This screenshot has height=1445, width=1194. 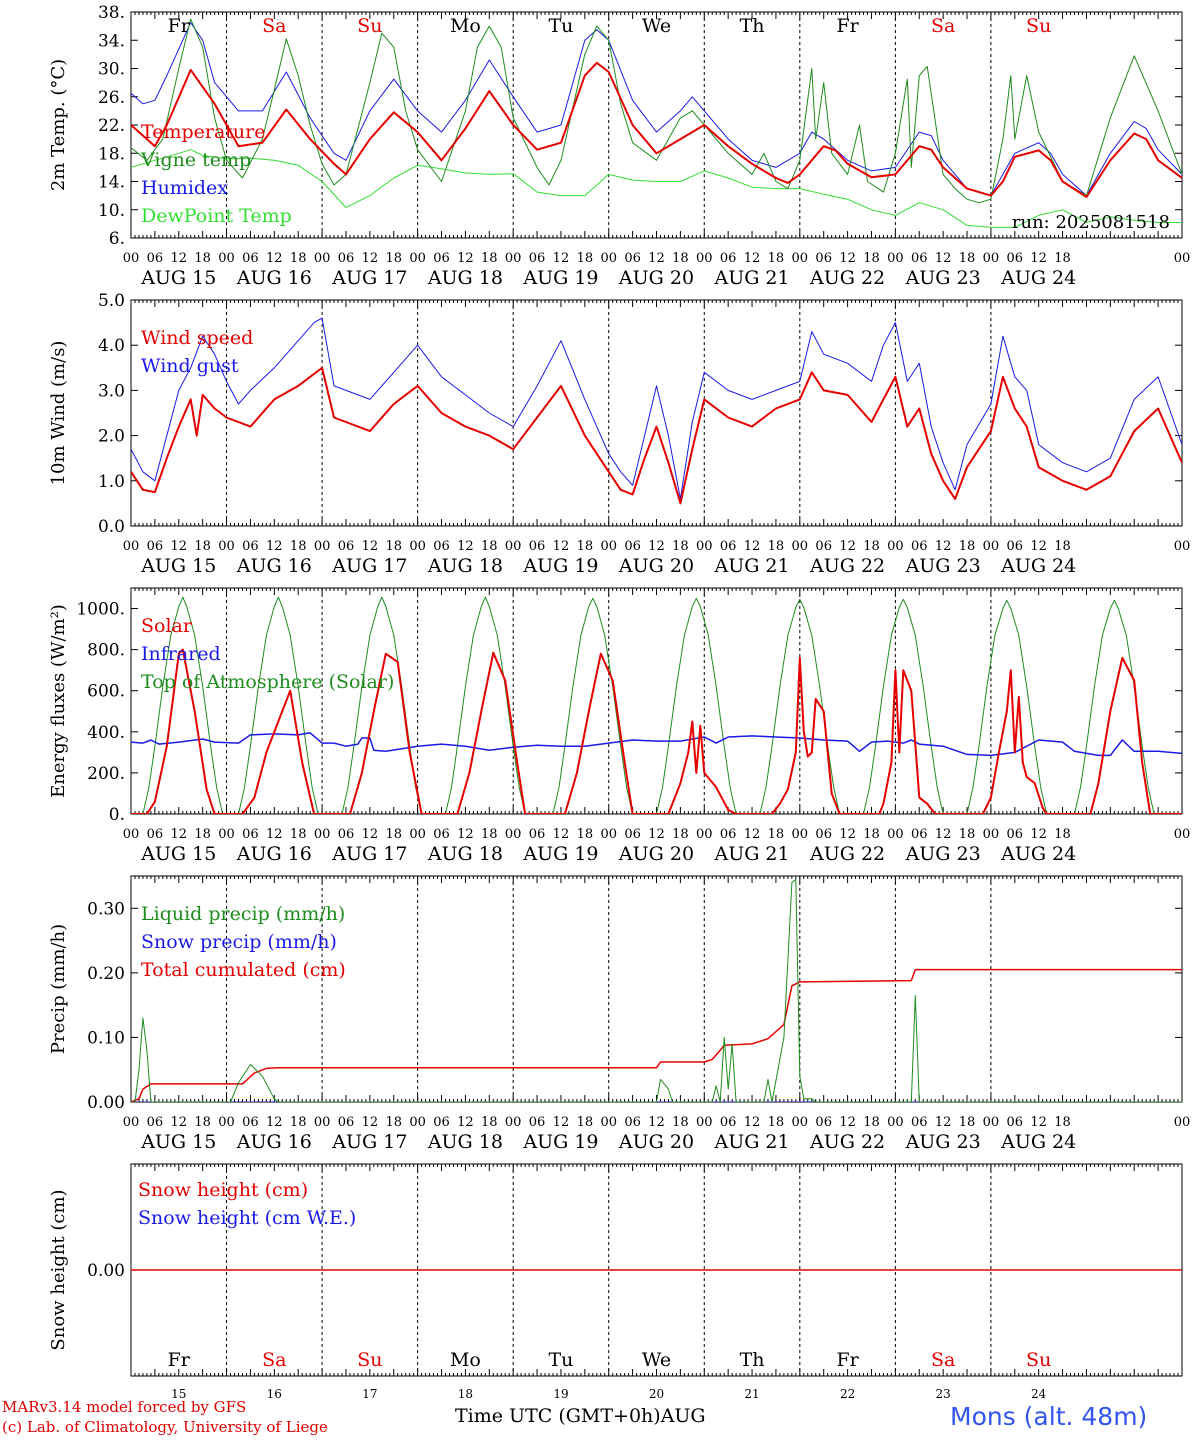 I want to click on y-tick-label: 0.10, so click(x=106, y=1038).